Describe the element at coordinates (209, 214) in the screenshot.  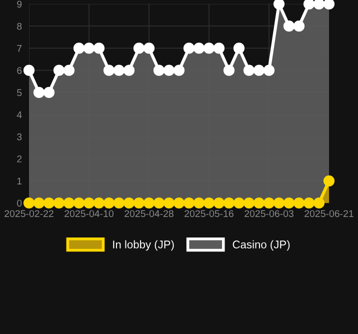
I see `x-tick-label: 2025-05-16` at that location.